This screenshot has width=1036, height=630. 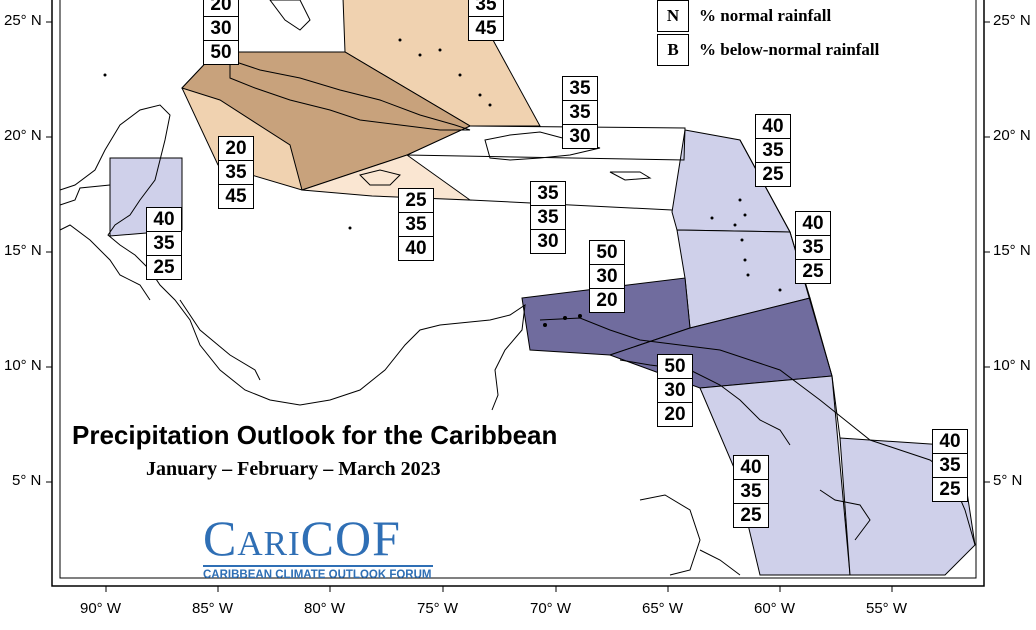 I want to click on lat-label-left: 15° N, so click(x=23, y=250).